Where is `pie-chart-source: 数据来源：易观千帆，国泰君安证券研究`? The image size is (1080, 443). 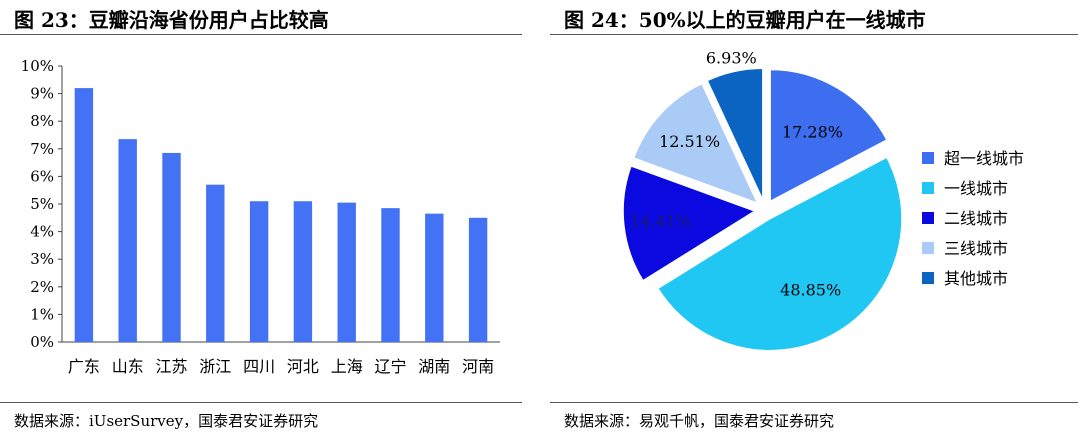 pie-chart-source: 数据来源：易观千帆，国泰君安证券研究 is located at coordinates (699, 421).